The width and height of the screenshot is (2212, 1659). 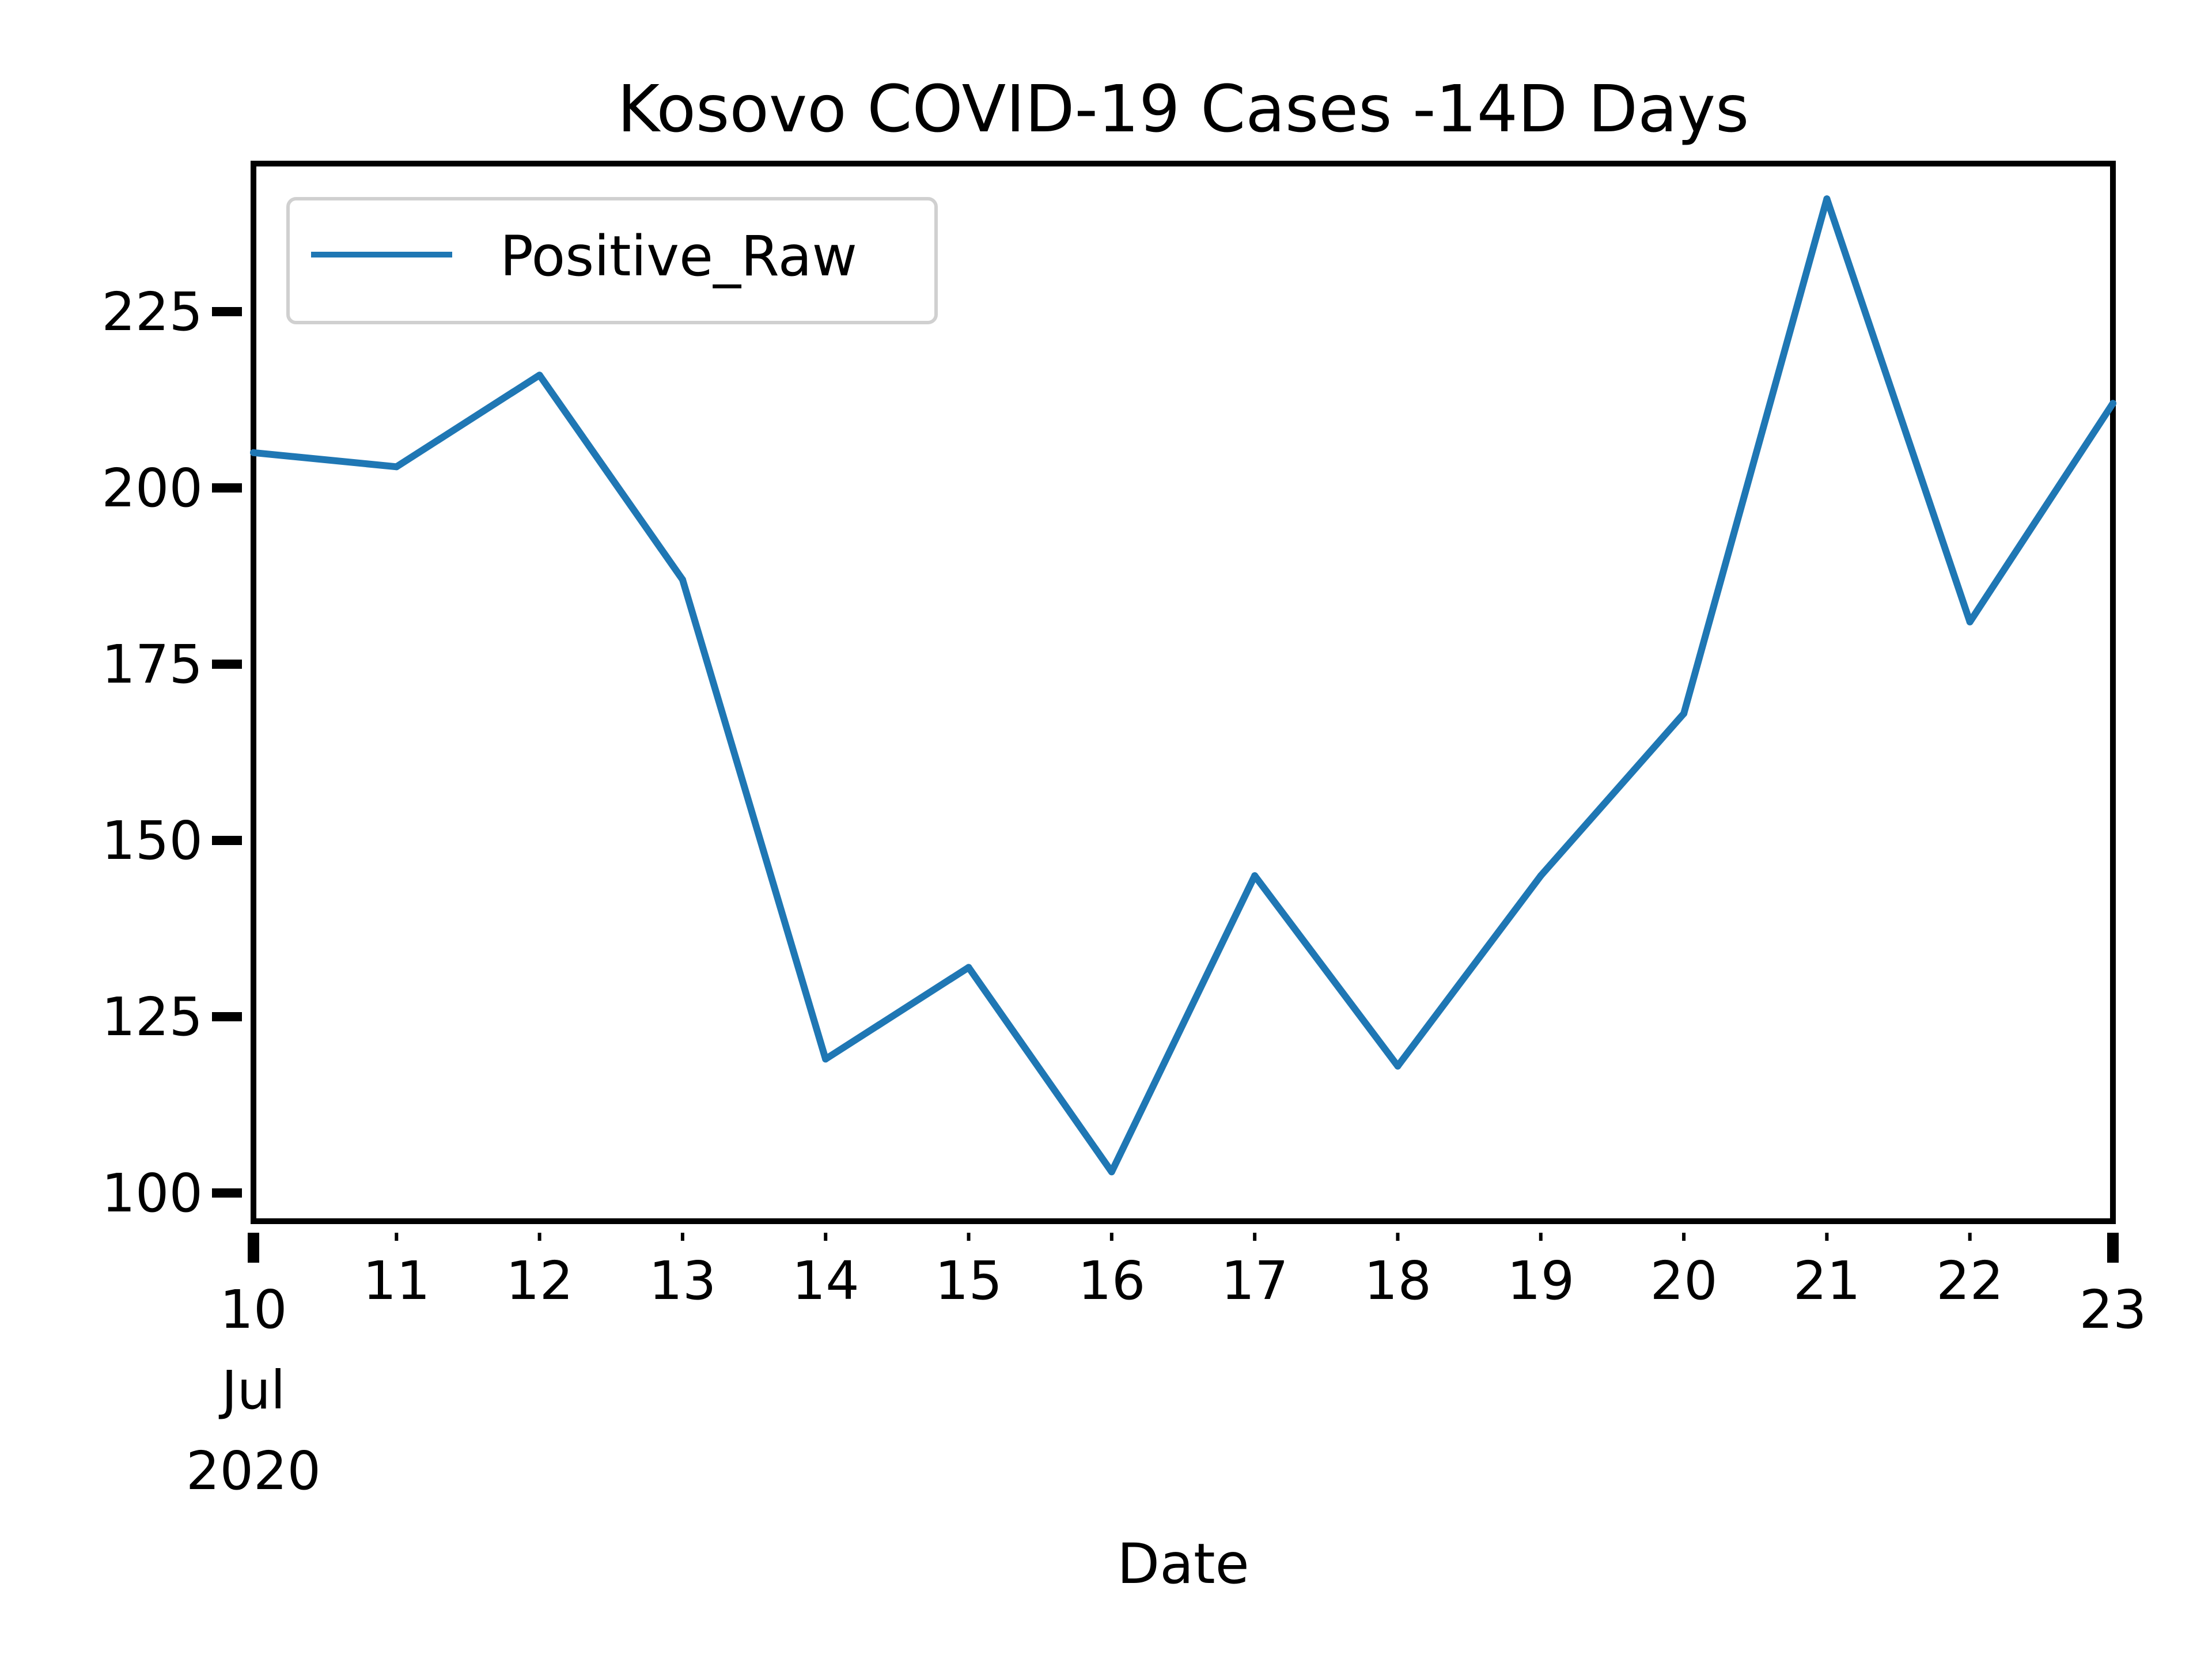 I want to click on x-tick-label: 20, so click(x=1684, y=1281).